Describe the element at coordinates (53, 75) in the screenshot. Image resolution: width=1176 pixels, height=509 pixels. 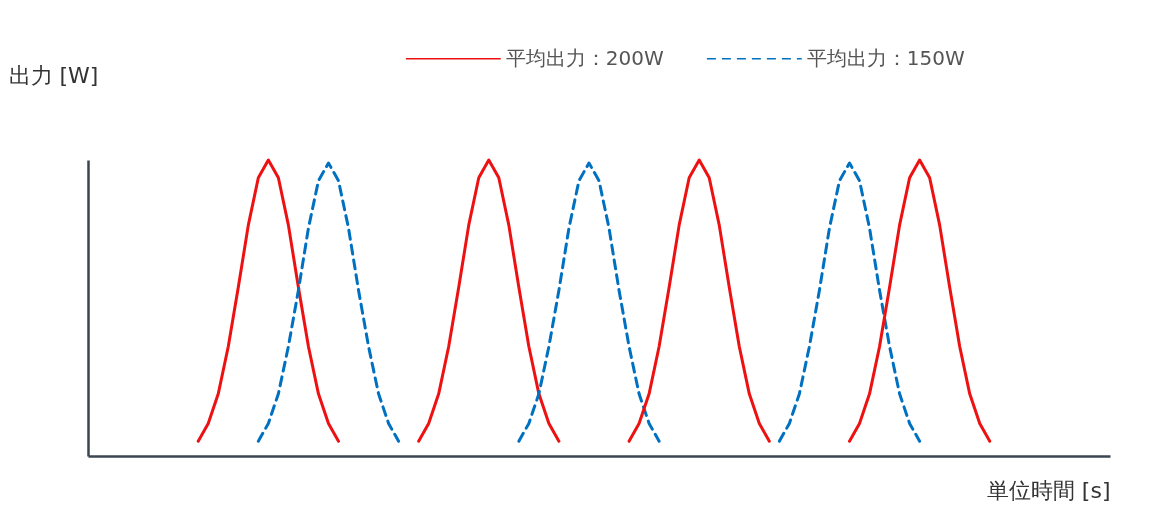
I see `y-axis-title: 出力 [W]` at that location.